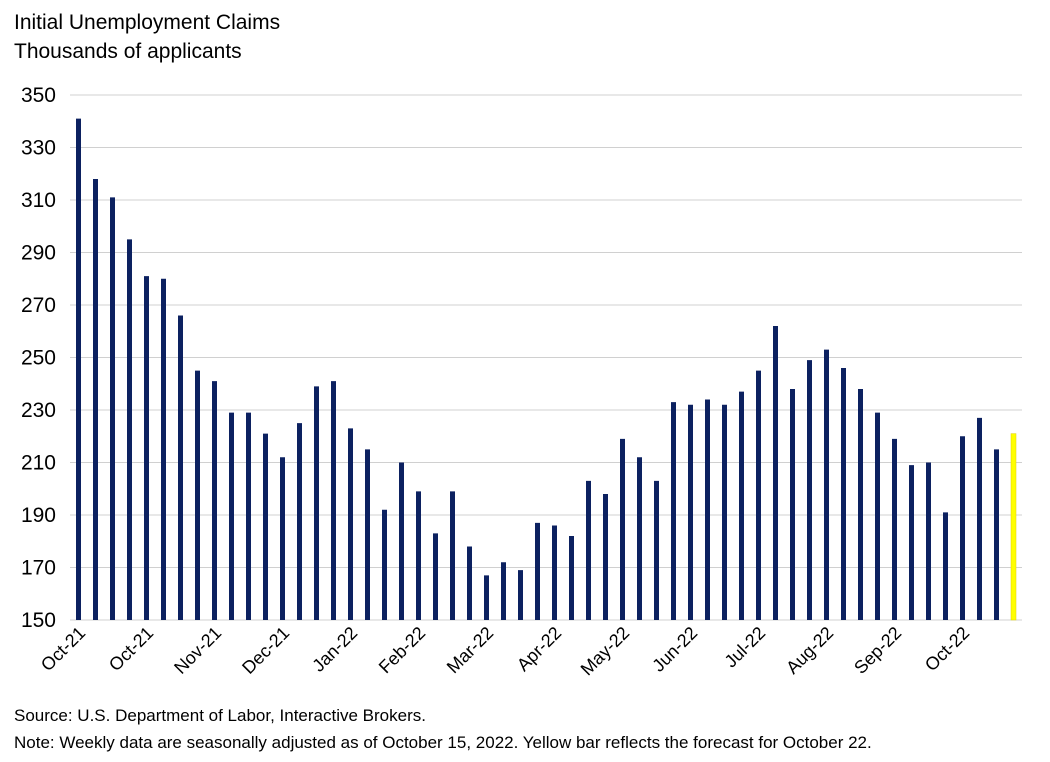  I want to click on y-tick-label: 290, so click(38, 253).